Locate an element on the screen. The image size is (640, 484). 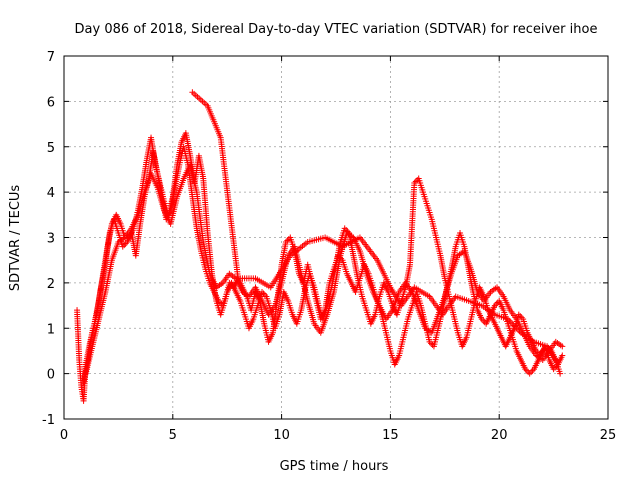
y-tick-label: 2 is located at coordinates (51, 284).